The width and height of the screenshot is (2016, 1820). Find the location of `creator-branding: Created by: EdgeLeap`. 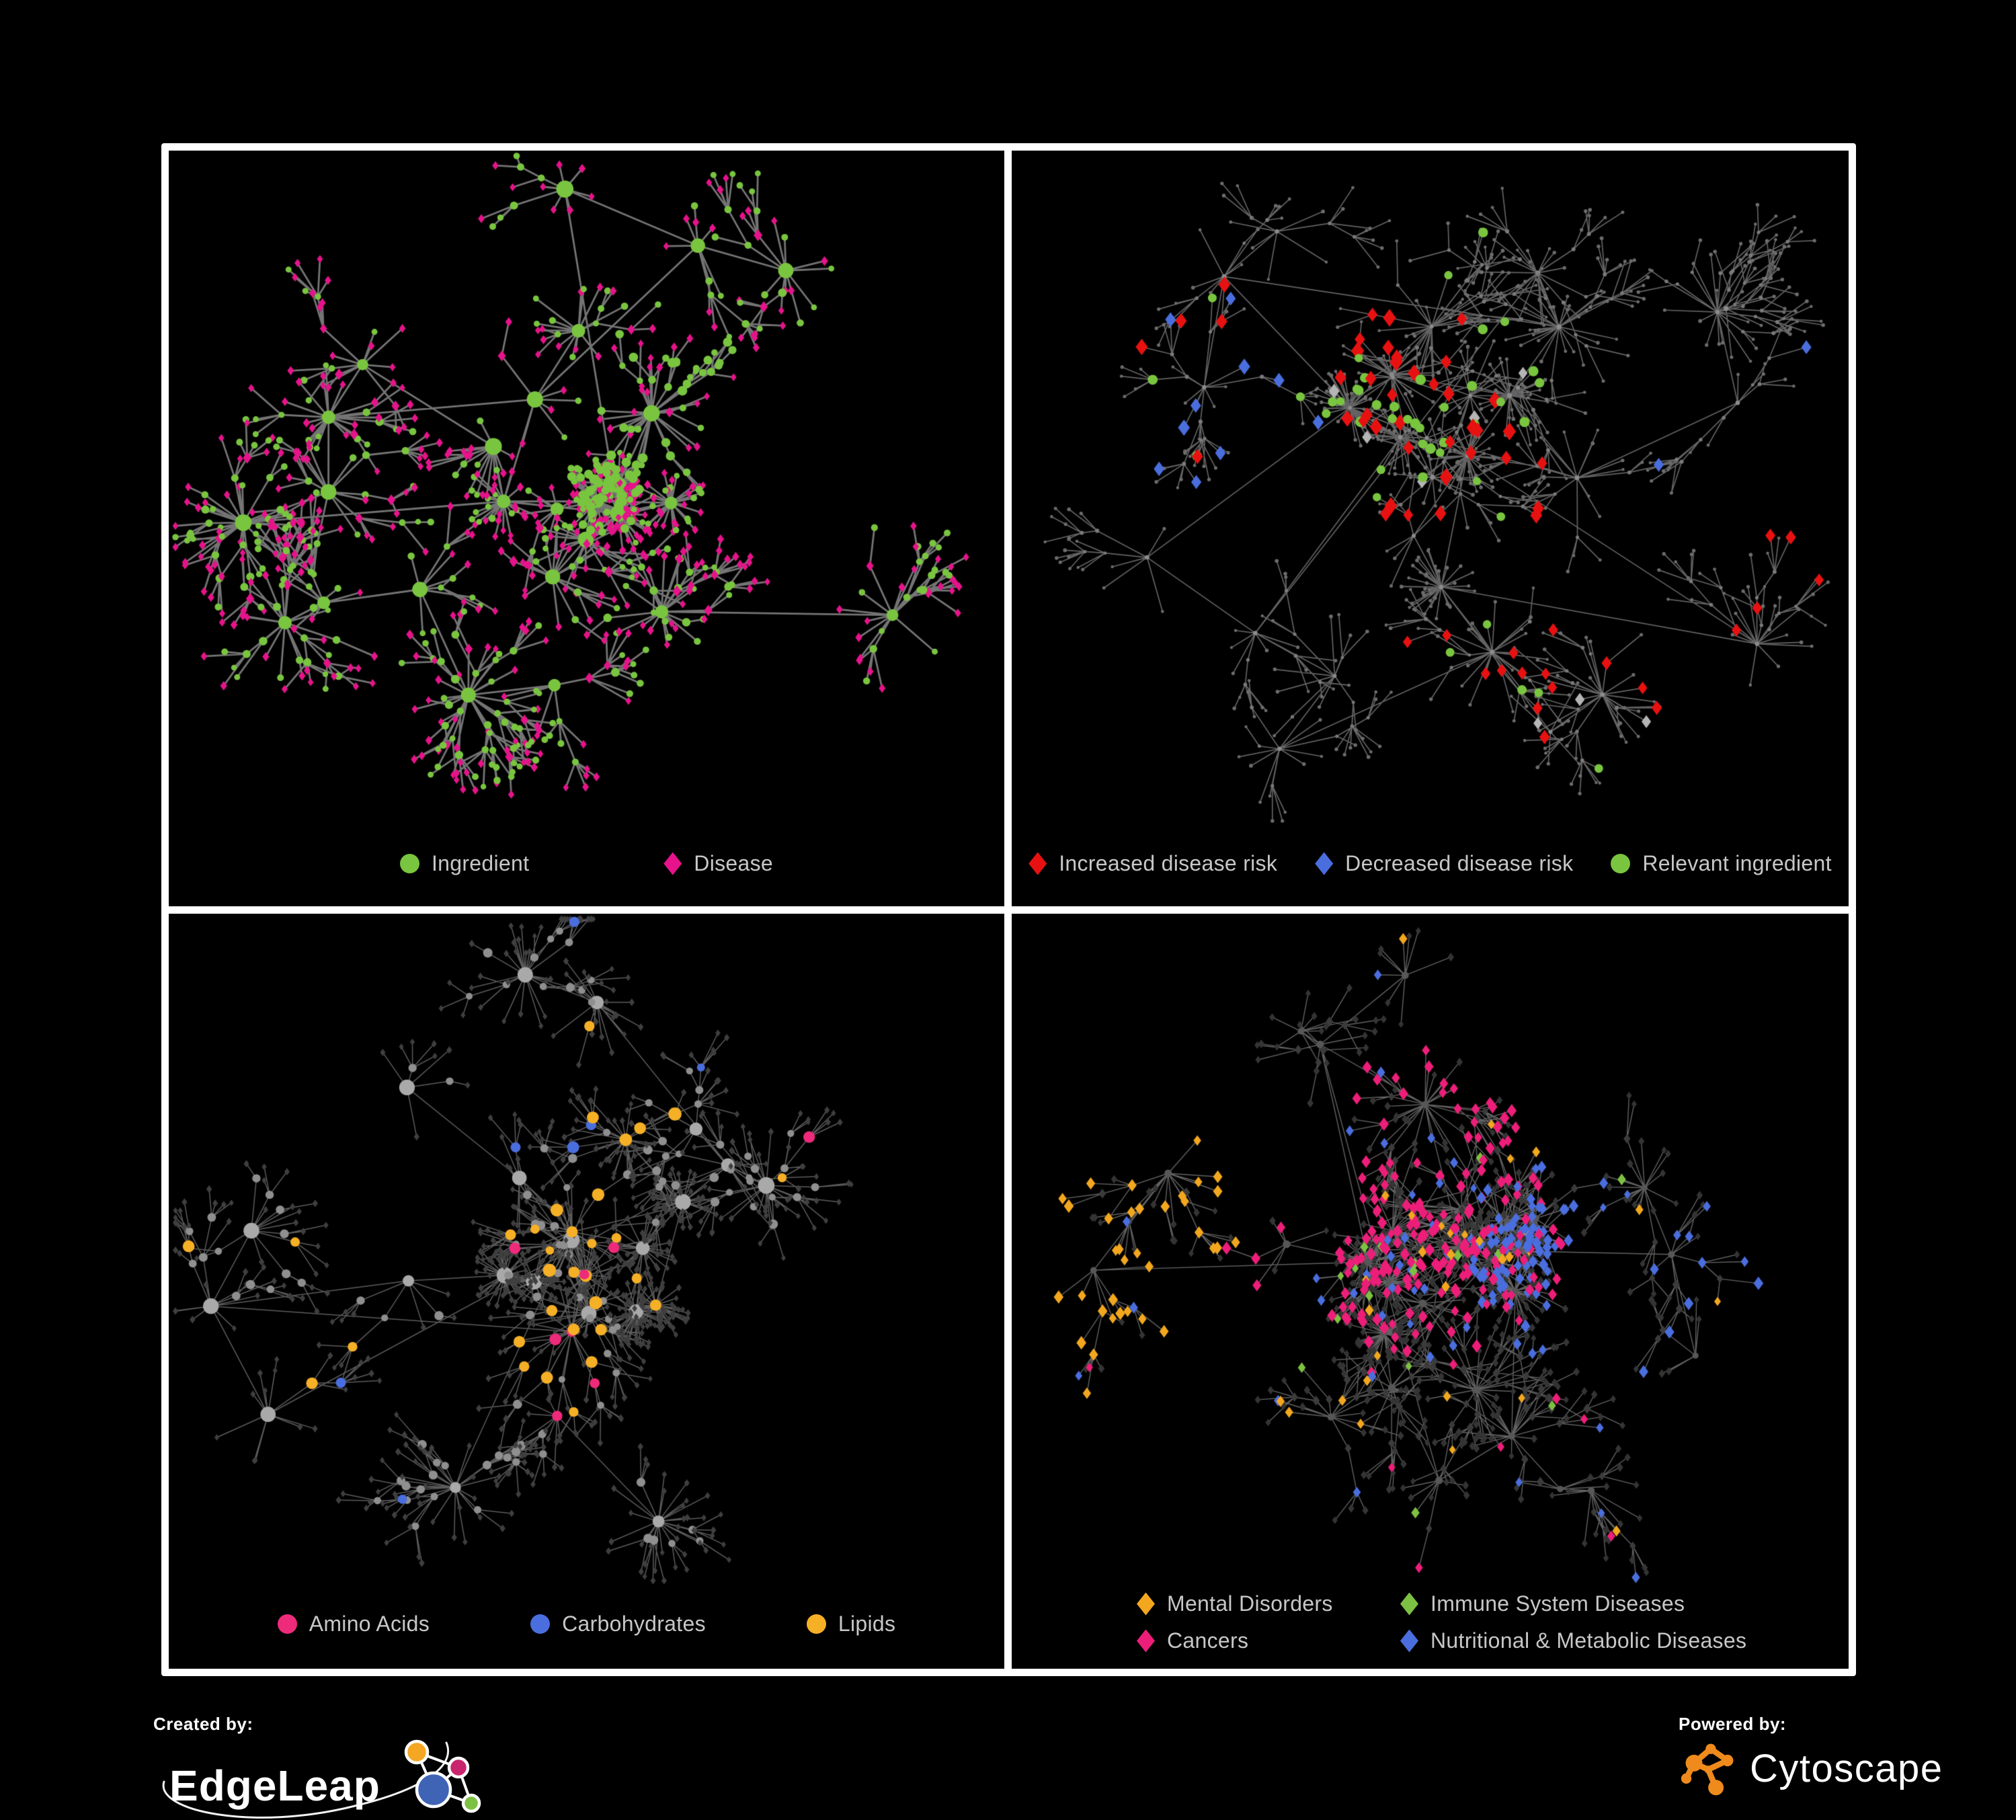

creator-branding: Created by: EdgeLeap is located at coordinates (334, 1767).